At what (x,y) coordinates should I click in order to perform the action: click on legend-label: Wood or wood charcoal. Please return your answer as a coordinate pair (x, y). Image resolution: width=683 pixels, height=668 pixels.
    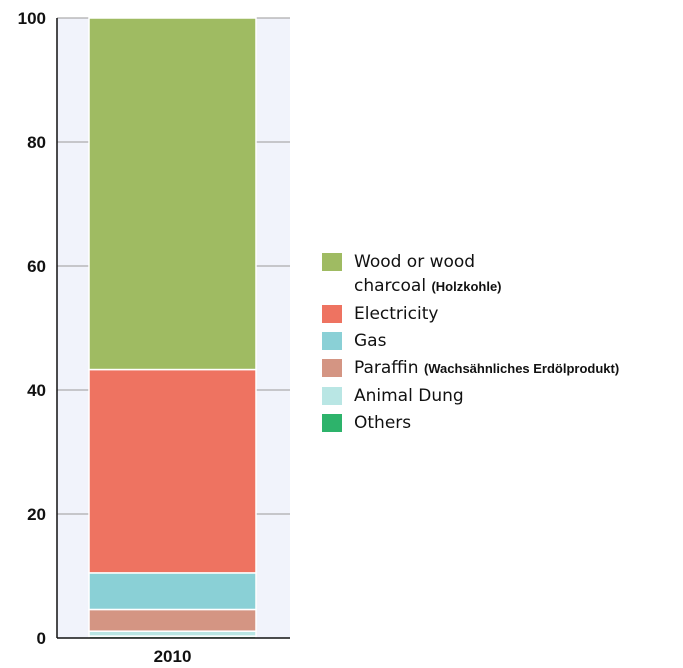
    Looking at the image, I should click on (415, 274).